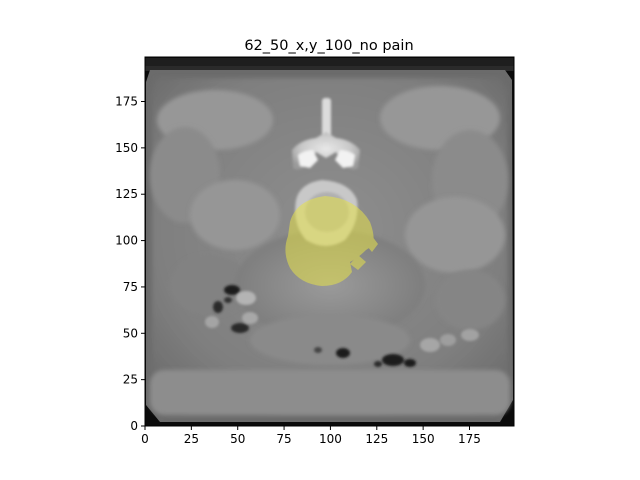  Describe the element at coordinates (469, 439) in the screenshot. I see `x-tick-label: 175` at that location.